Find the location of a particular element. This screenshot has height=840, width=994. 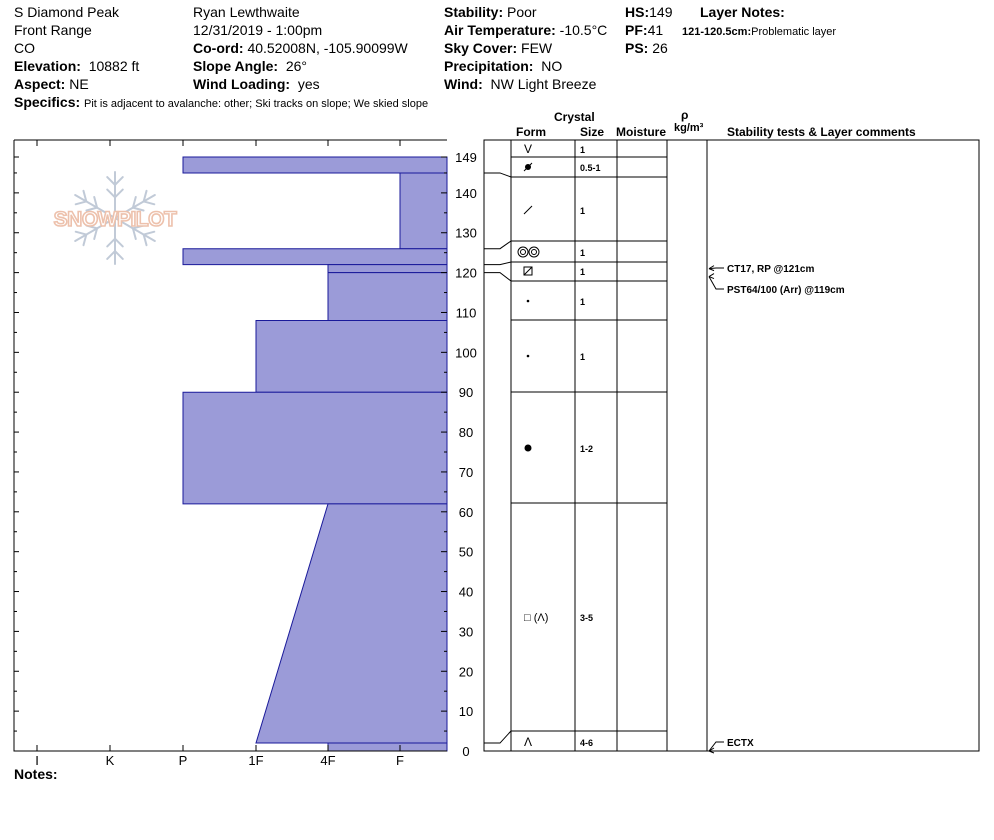

stability-value: Poor is located at coordinates (522, 12).